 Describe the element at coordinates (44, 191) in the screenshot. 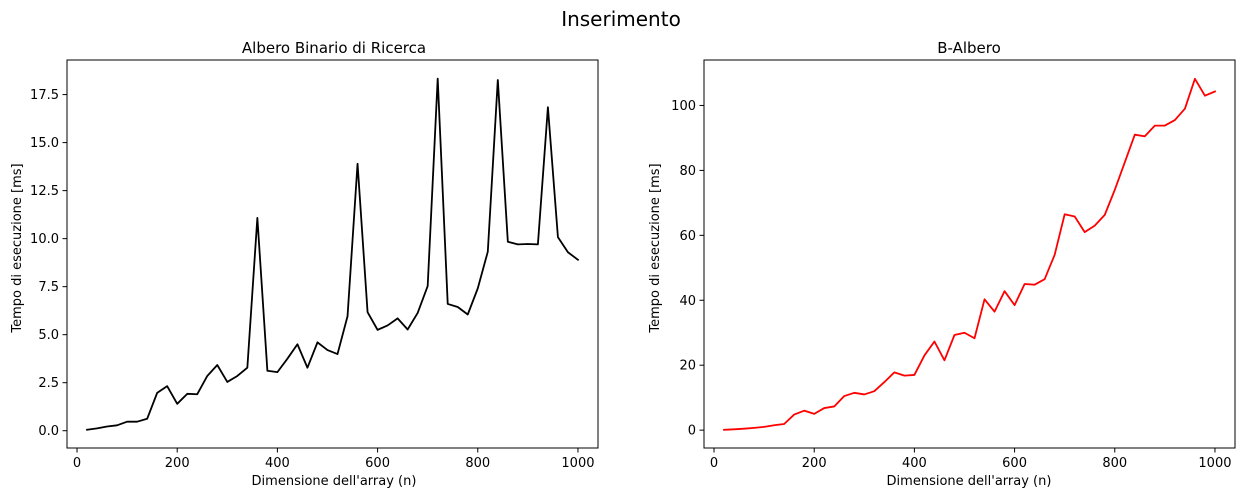

I see `y-tick-label: 12.5` at that location.